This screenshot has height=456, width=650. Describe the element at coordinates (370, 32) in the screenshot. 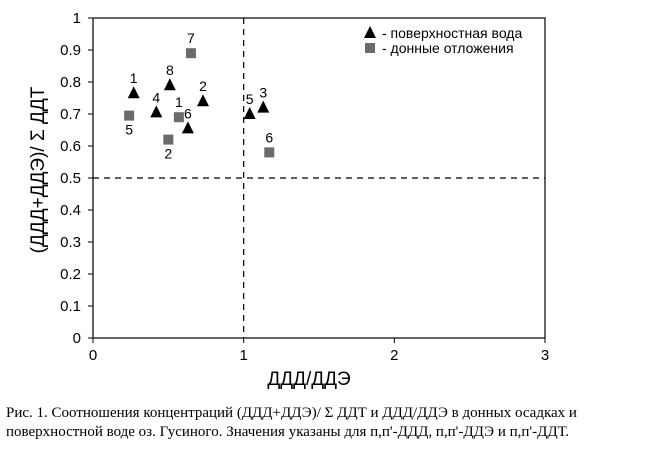

I see `legend-triangle-marker` at that location.